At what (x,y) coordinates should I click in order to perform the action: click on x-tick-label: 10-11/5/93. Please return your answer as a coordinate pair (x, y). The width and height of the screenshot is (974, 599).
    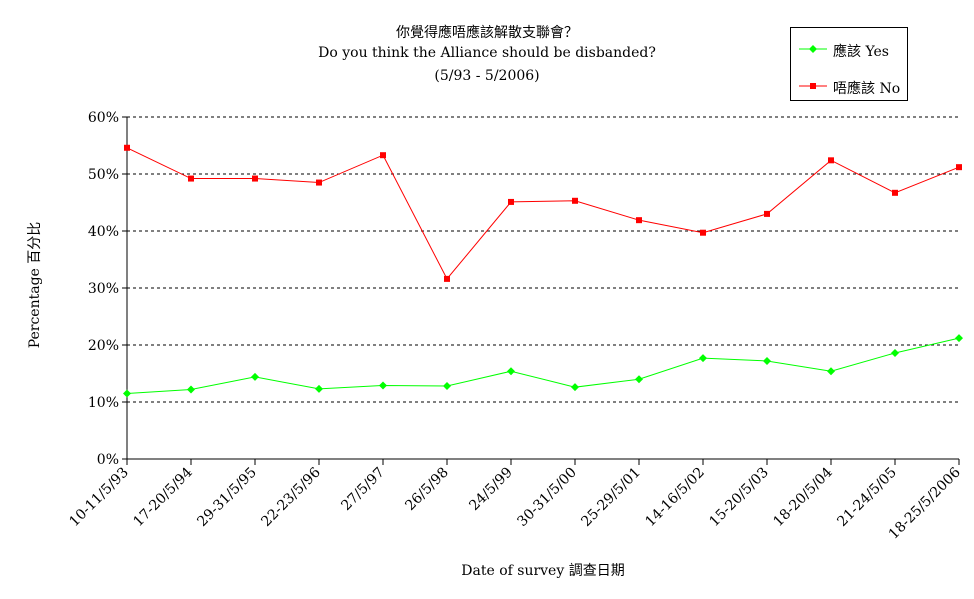
    Looking at the image, I should click on (98, 497).